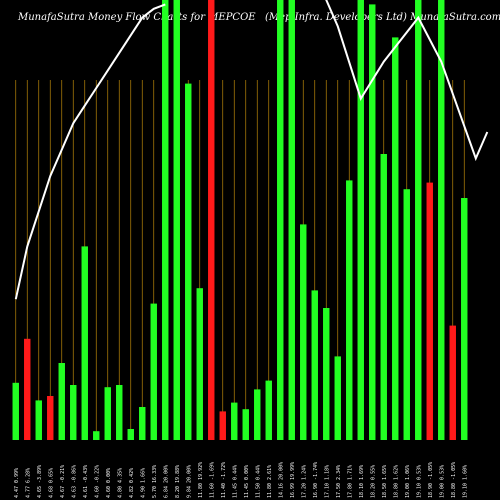 The width and height of the screenshot is (500, 500). What do you see at coordinates (247, 481) in the screenshot?
I see `x-tick-label: 11.45 0.00%` at bounding box center [247, 481].